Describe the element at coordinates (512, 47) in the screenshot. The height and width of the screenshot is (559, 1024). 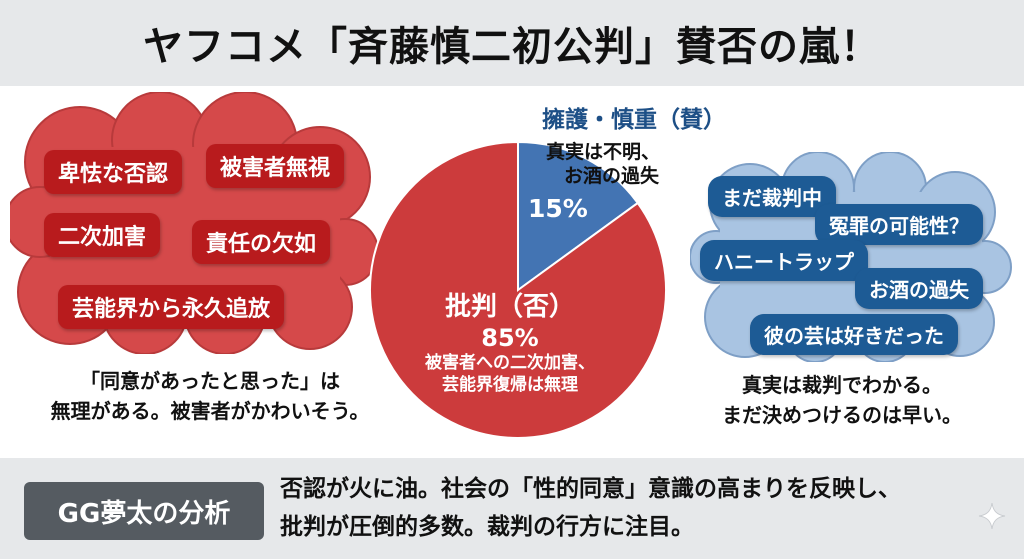
I see `page-title: ヤフコメ「斉藤慎二初公判」賛否の嵐！` at that location.